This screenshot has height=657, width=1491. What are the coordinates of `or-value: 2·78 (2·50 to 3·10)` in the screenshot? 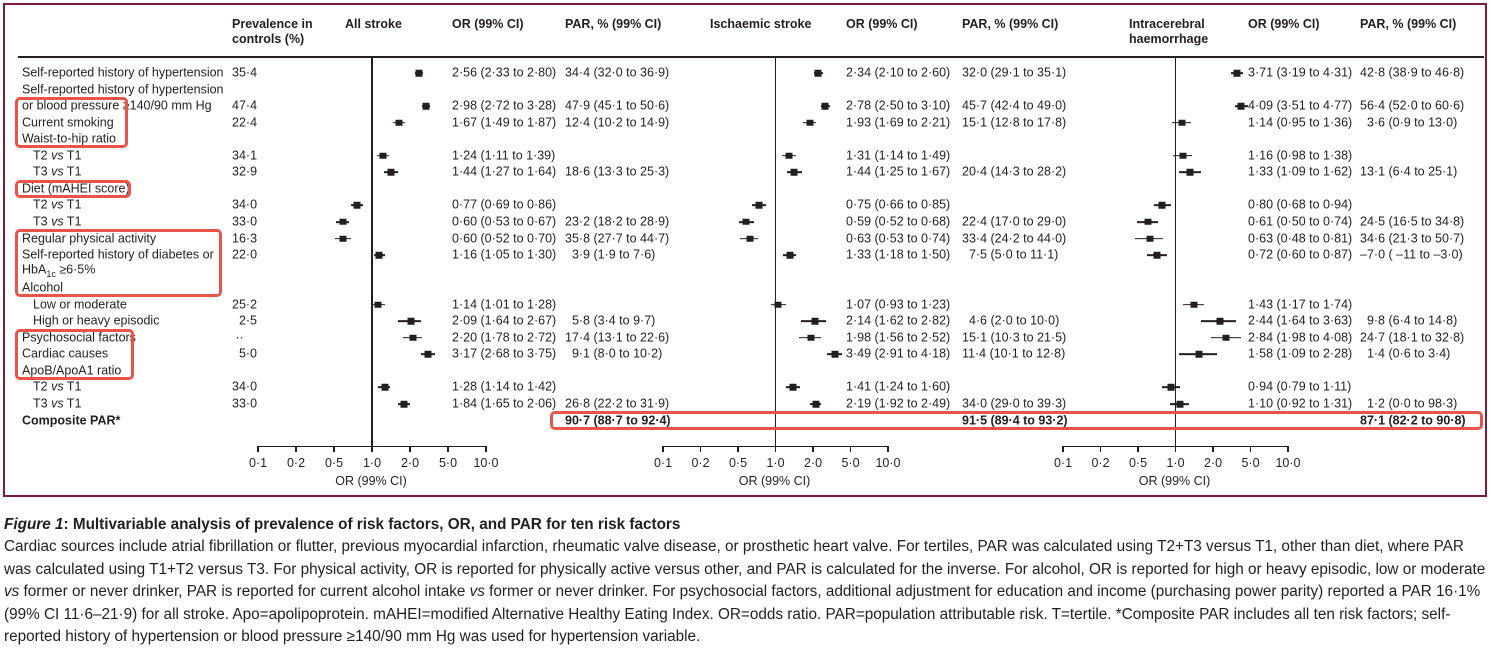 It's located at (898, 105).